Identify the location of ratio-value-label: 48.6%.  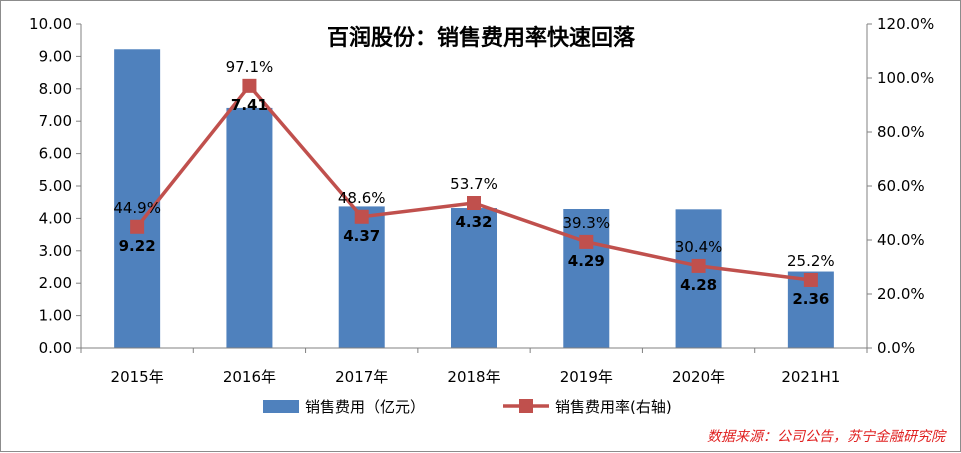
(362, 198).